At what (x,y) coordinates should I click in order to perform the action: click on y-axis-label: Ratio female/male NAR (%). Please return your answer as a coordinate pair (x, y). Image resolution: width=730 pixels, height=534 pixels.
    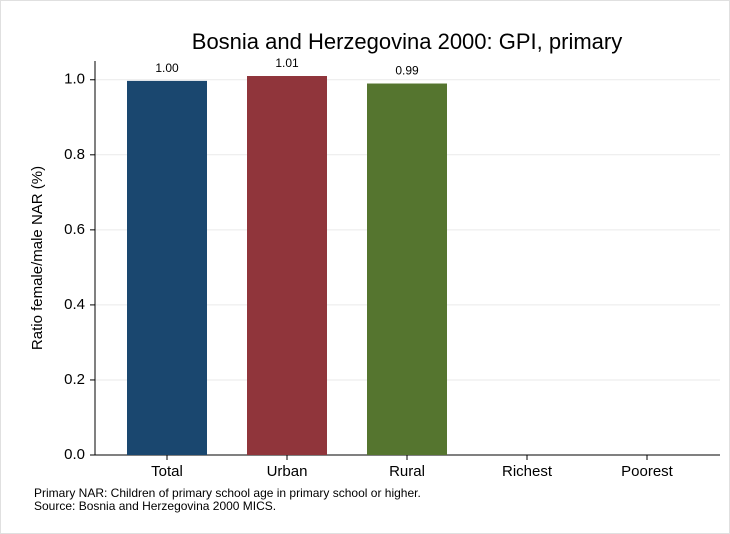
    Looking at the image, I should click on (37, 258).